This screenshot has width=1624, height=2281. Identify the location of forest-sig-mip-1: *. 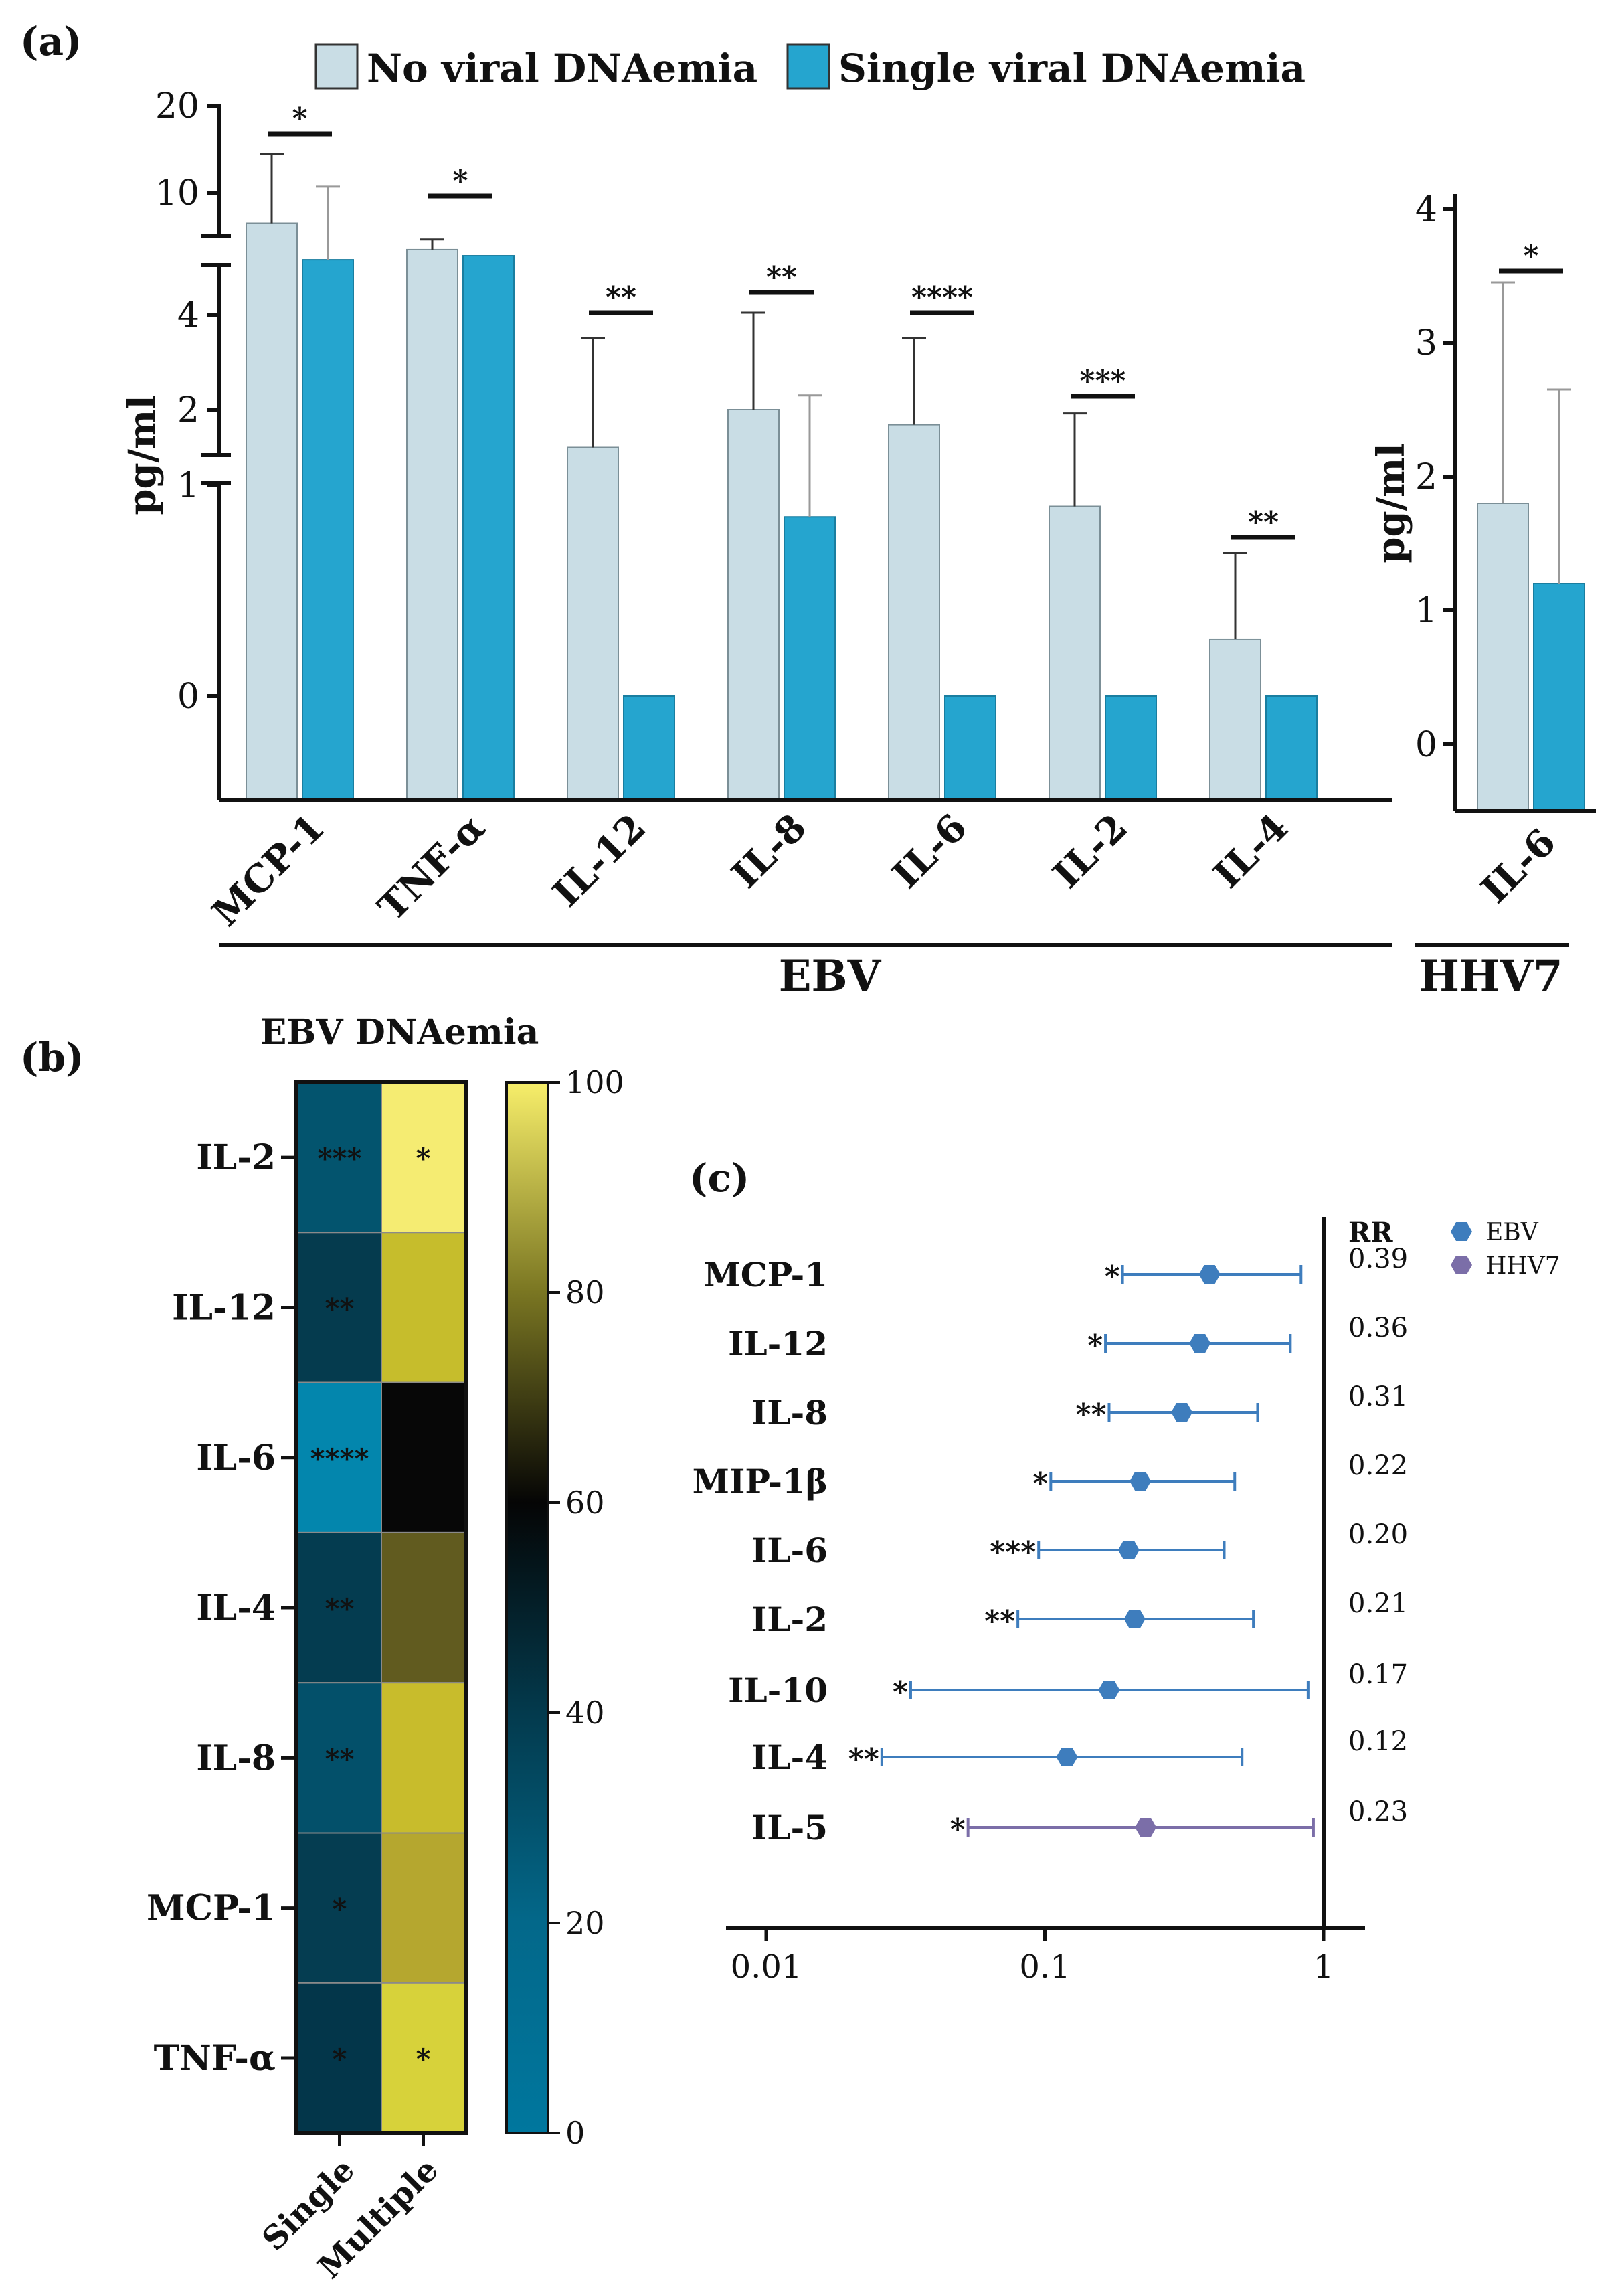
(1040, 1484).